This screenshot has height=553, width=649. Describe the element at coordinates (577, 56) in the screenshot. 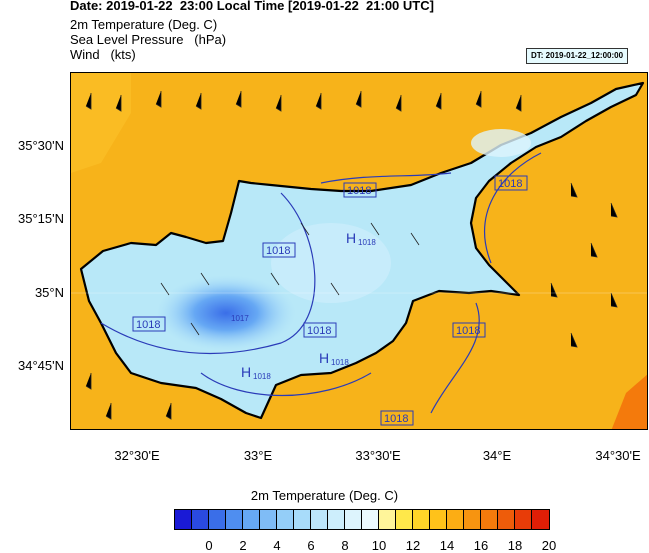

I see `dt-badge: DT: 2019-01-22_12:00:00` at that location.